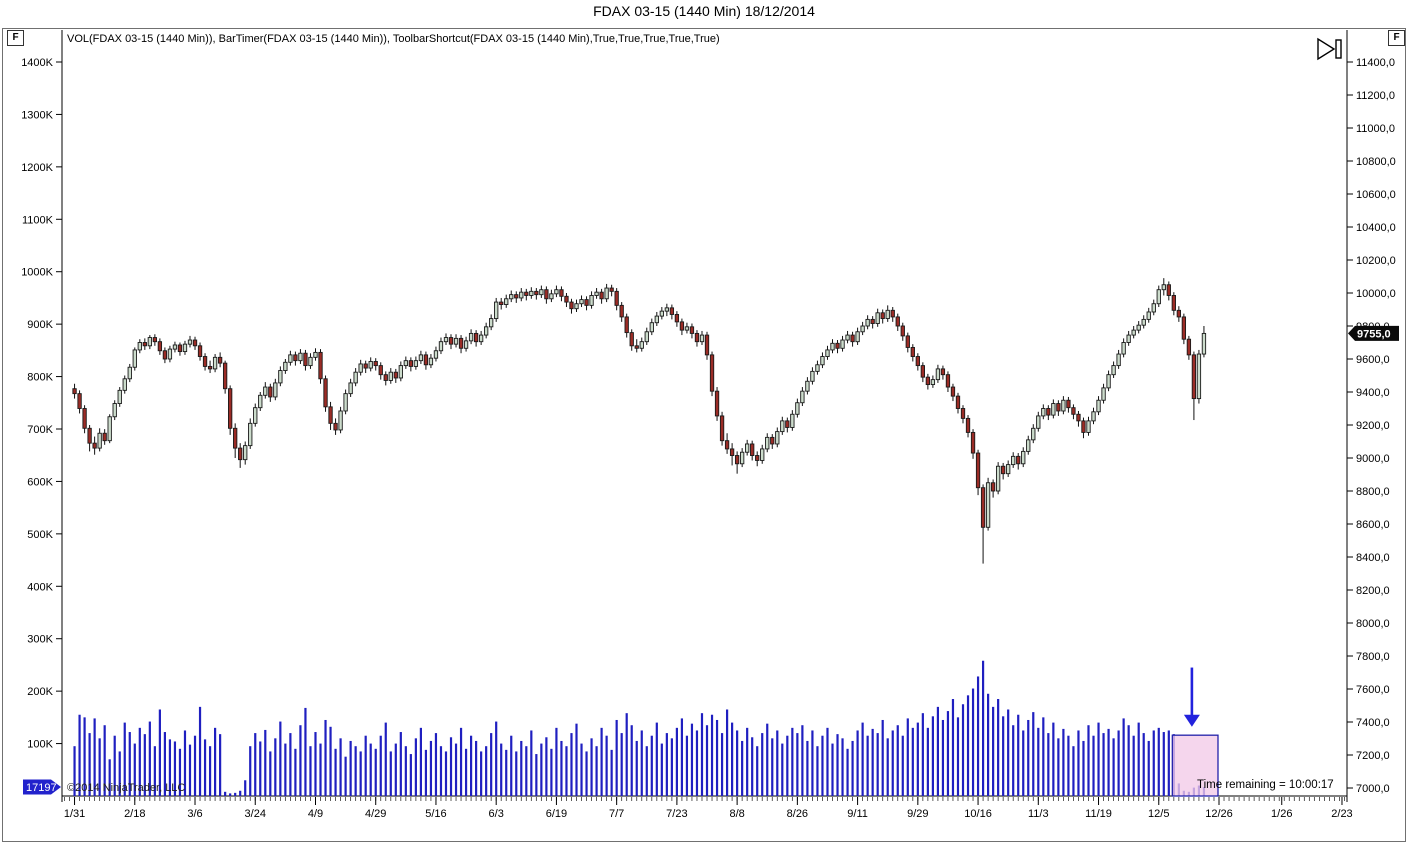 Image resolution: width=1408 pixels, height=844 pixels. Describe the element at coordinates (1373, 492) in the screenshot. I see `svg-text: 8800,0` at that location.